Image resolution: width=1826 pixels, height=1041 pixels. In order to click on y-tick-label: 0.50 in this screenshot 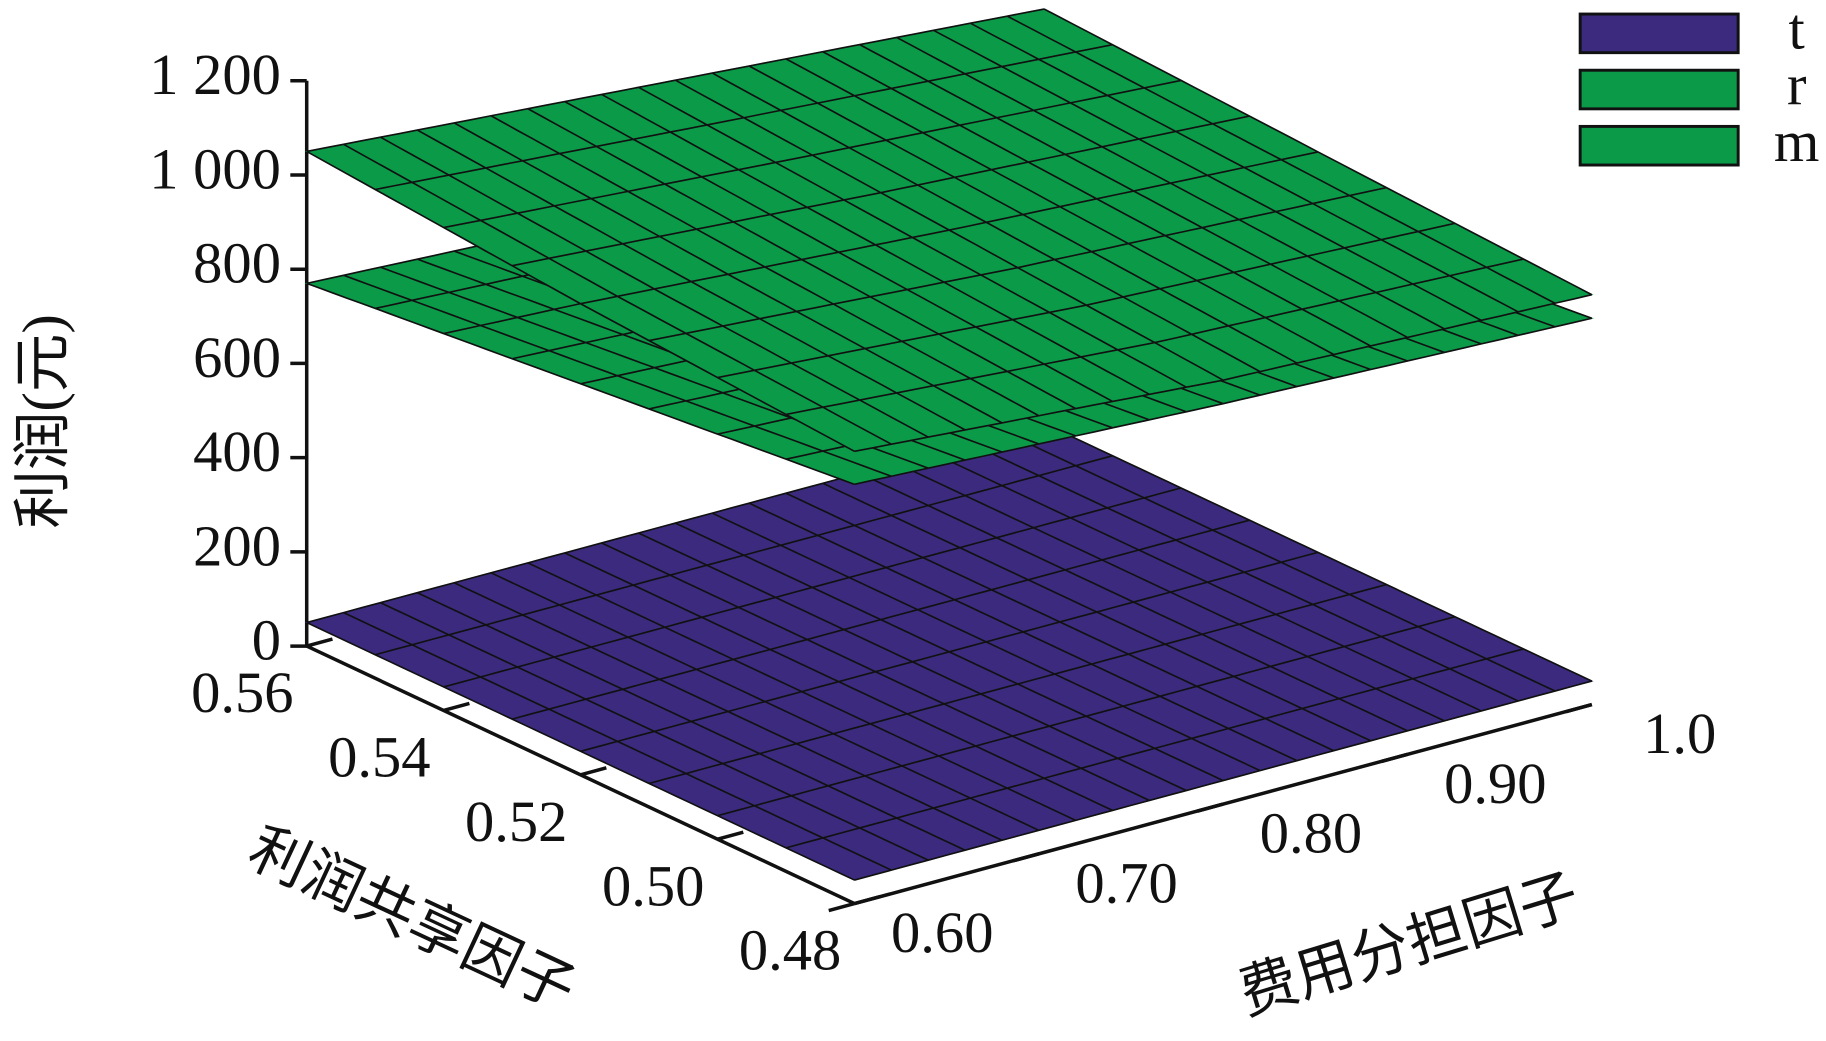, I will do `click(653, 885)`.